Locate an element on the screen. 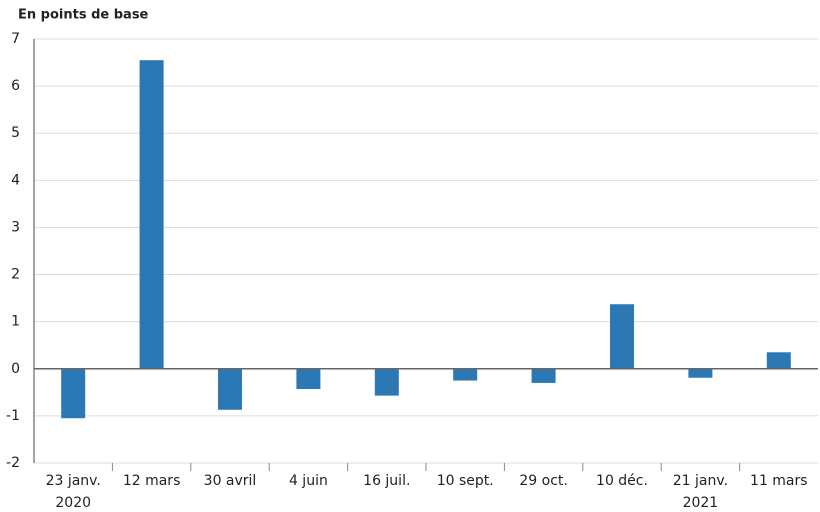 The height and width of the screenshot is (512, 820). y-tick-label: 4 is located at coordinates (15, 180).